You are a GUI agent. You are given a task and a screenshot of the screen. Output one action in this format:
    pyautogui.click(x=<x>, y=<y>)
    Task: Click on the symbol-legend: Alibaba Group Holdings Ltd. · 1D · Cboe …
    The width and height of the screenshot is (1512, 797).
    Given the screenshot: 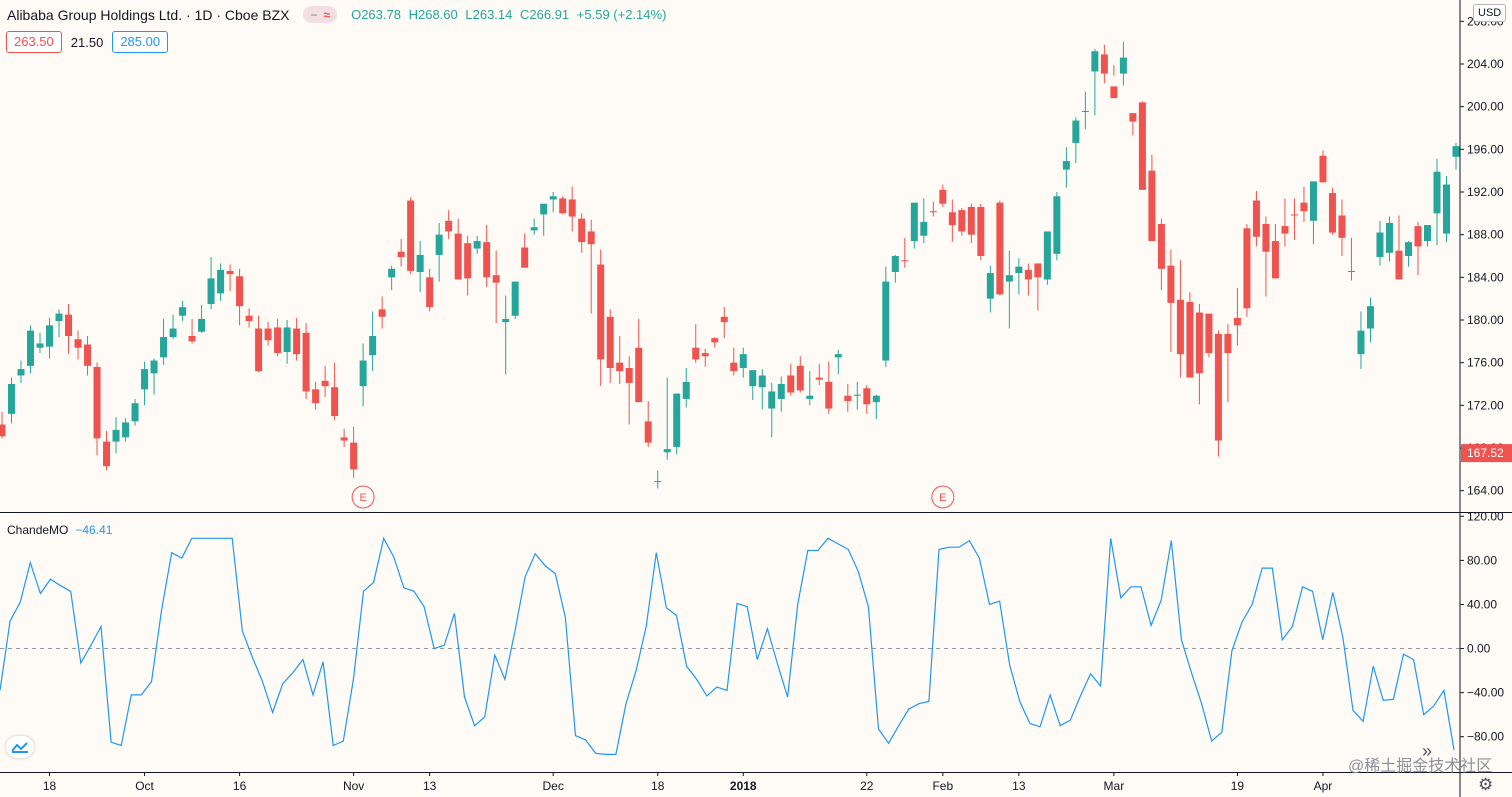 What is the action you would take?
    pyautogui.click(x=338, y=14)
    